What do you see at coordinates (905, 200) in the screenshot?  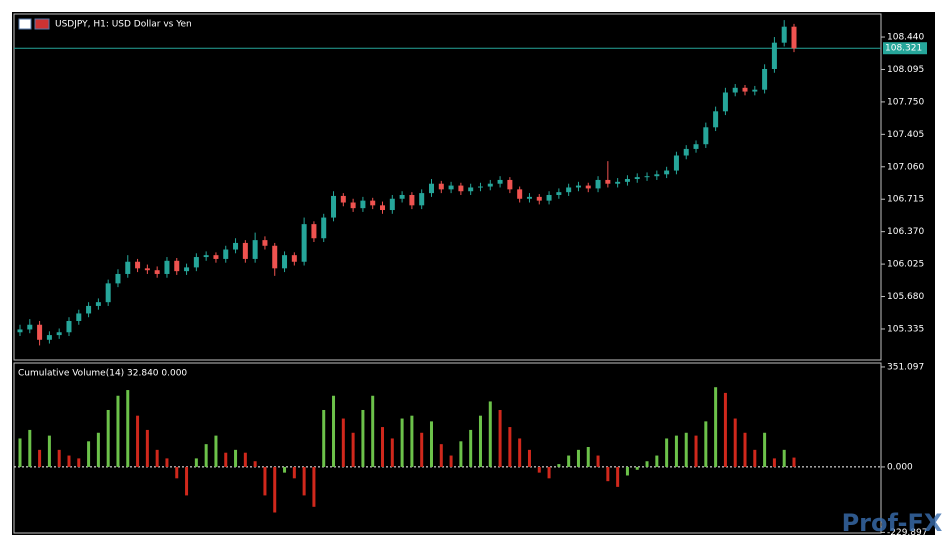 I see `y-tick-label: 106.715` at bounding box center [905, 200].